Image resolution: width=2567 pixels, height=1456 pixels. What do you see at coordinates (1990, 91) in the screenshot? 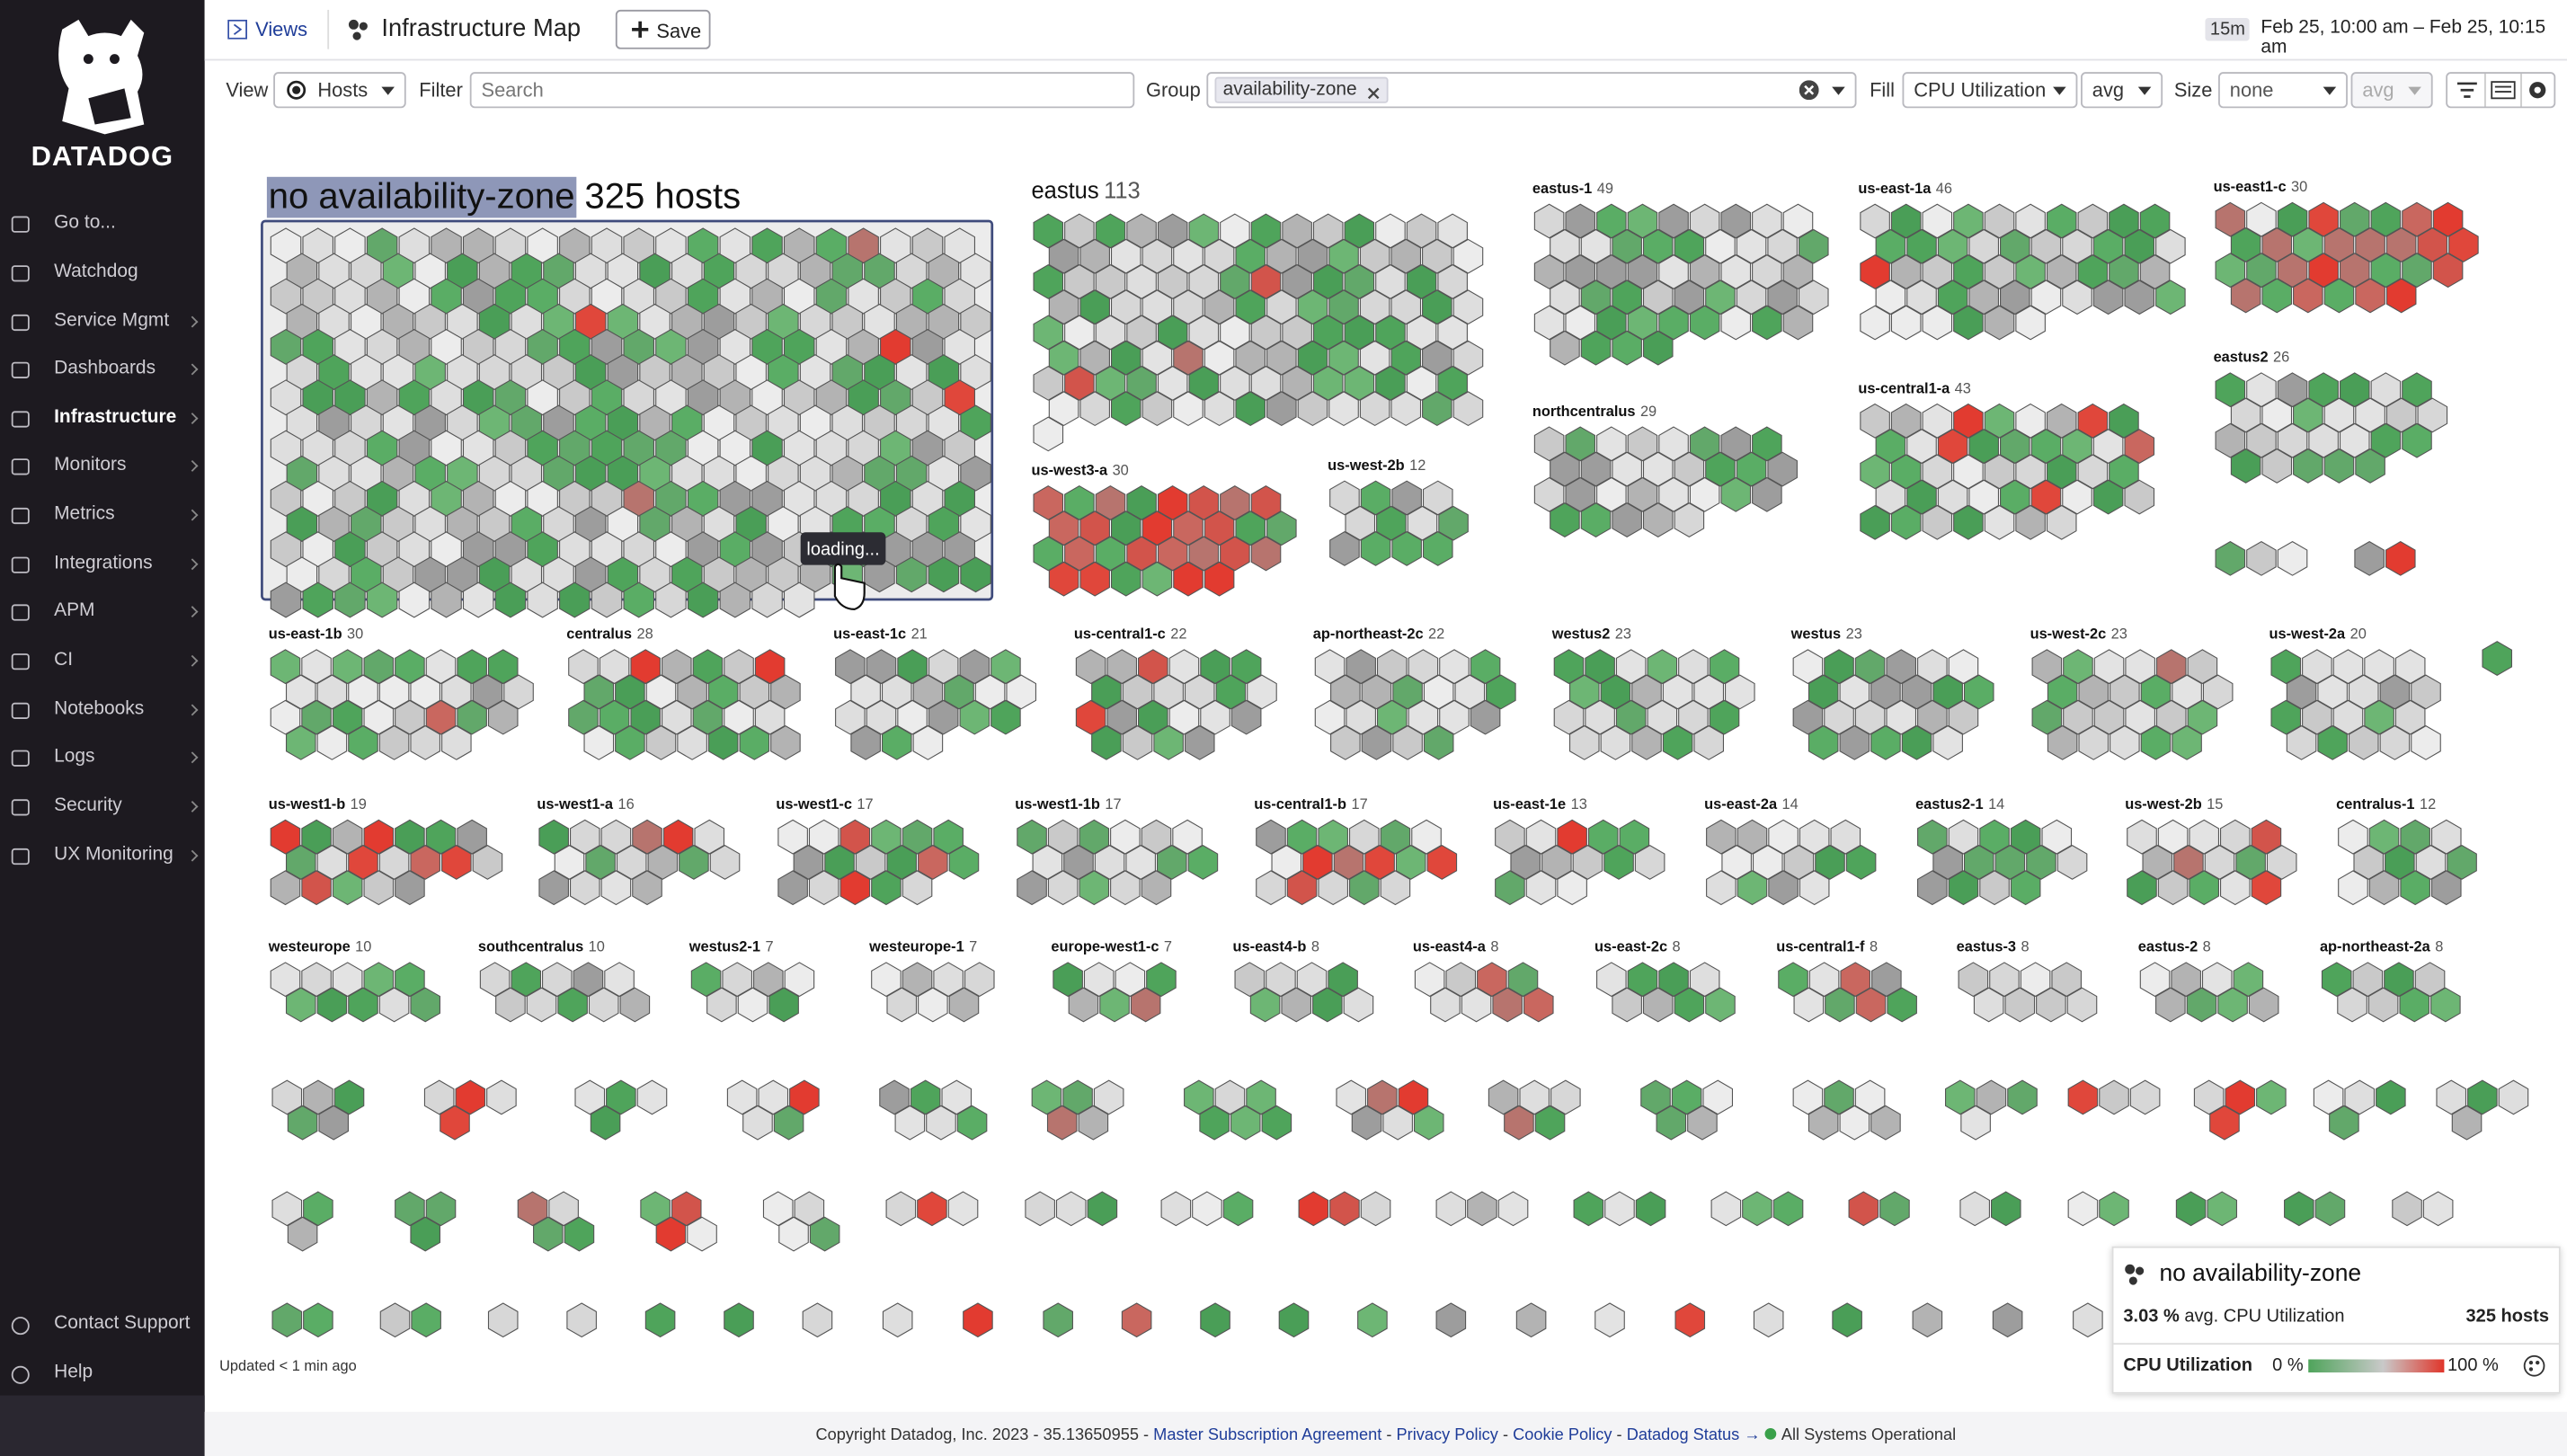
I see `fill-metric-select: CPU Utilization` at bounding box center [1990, 91].